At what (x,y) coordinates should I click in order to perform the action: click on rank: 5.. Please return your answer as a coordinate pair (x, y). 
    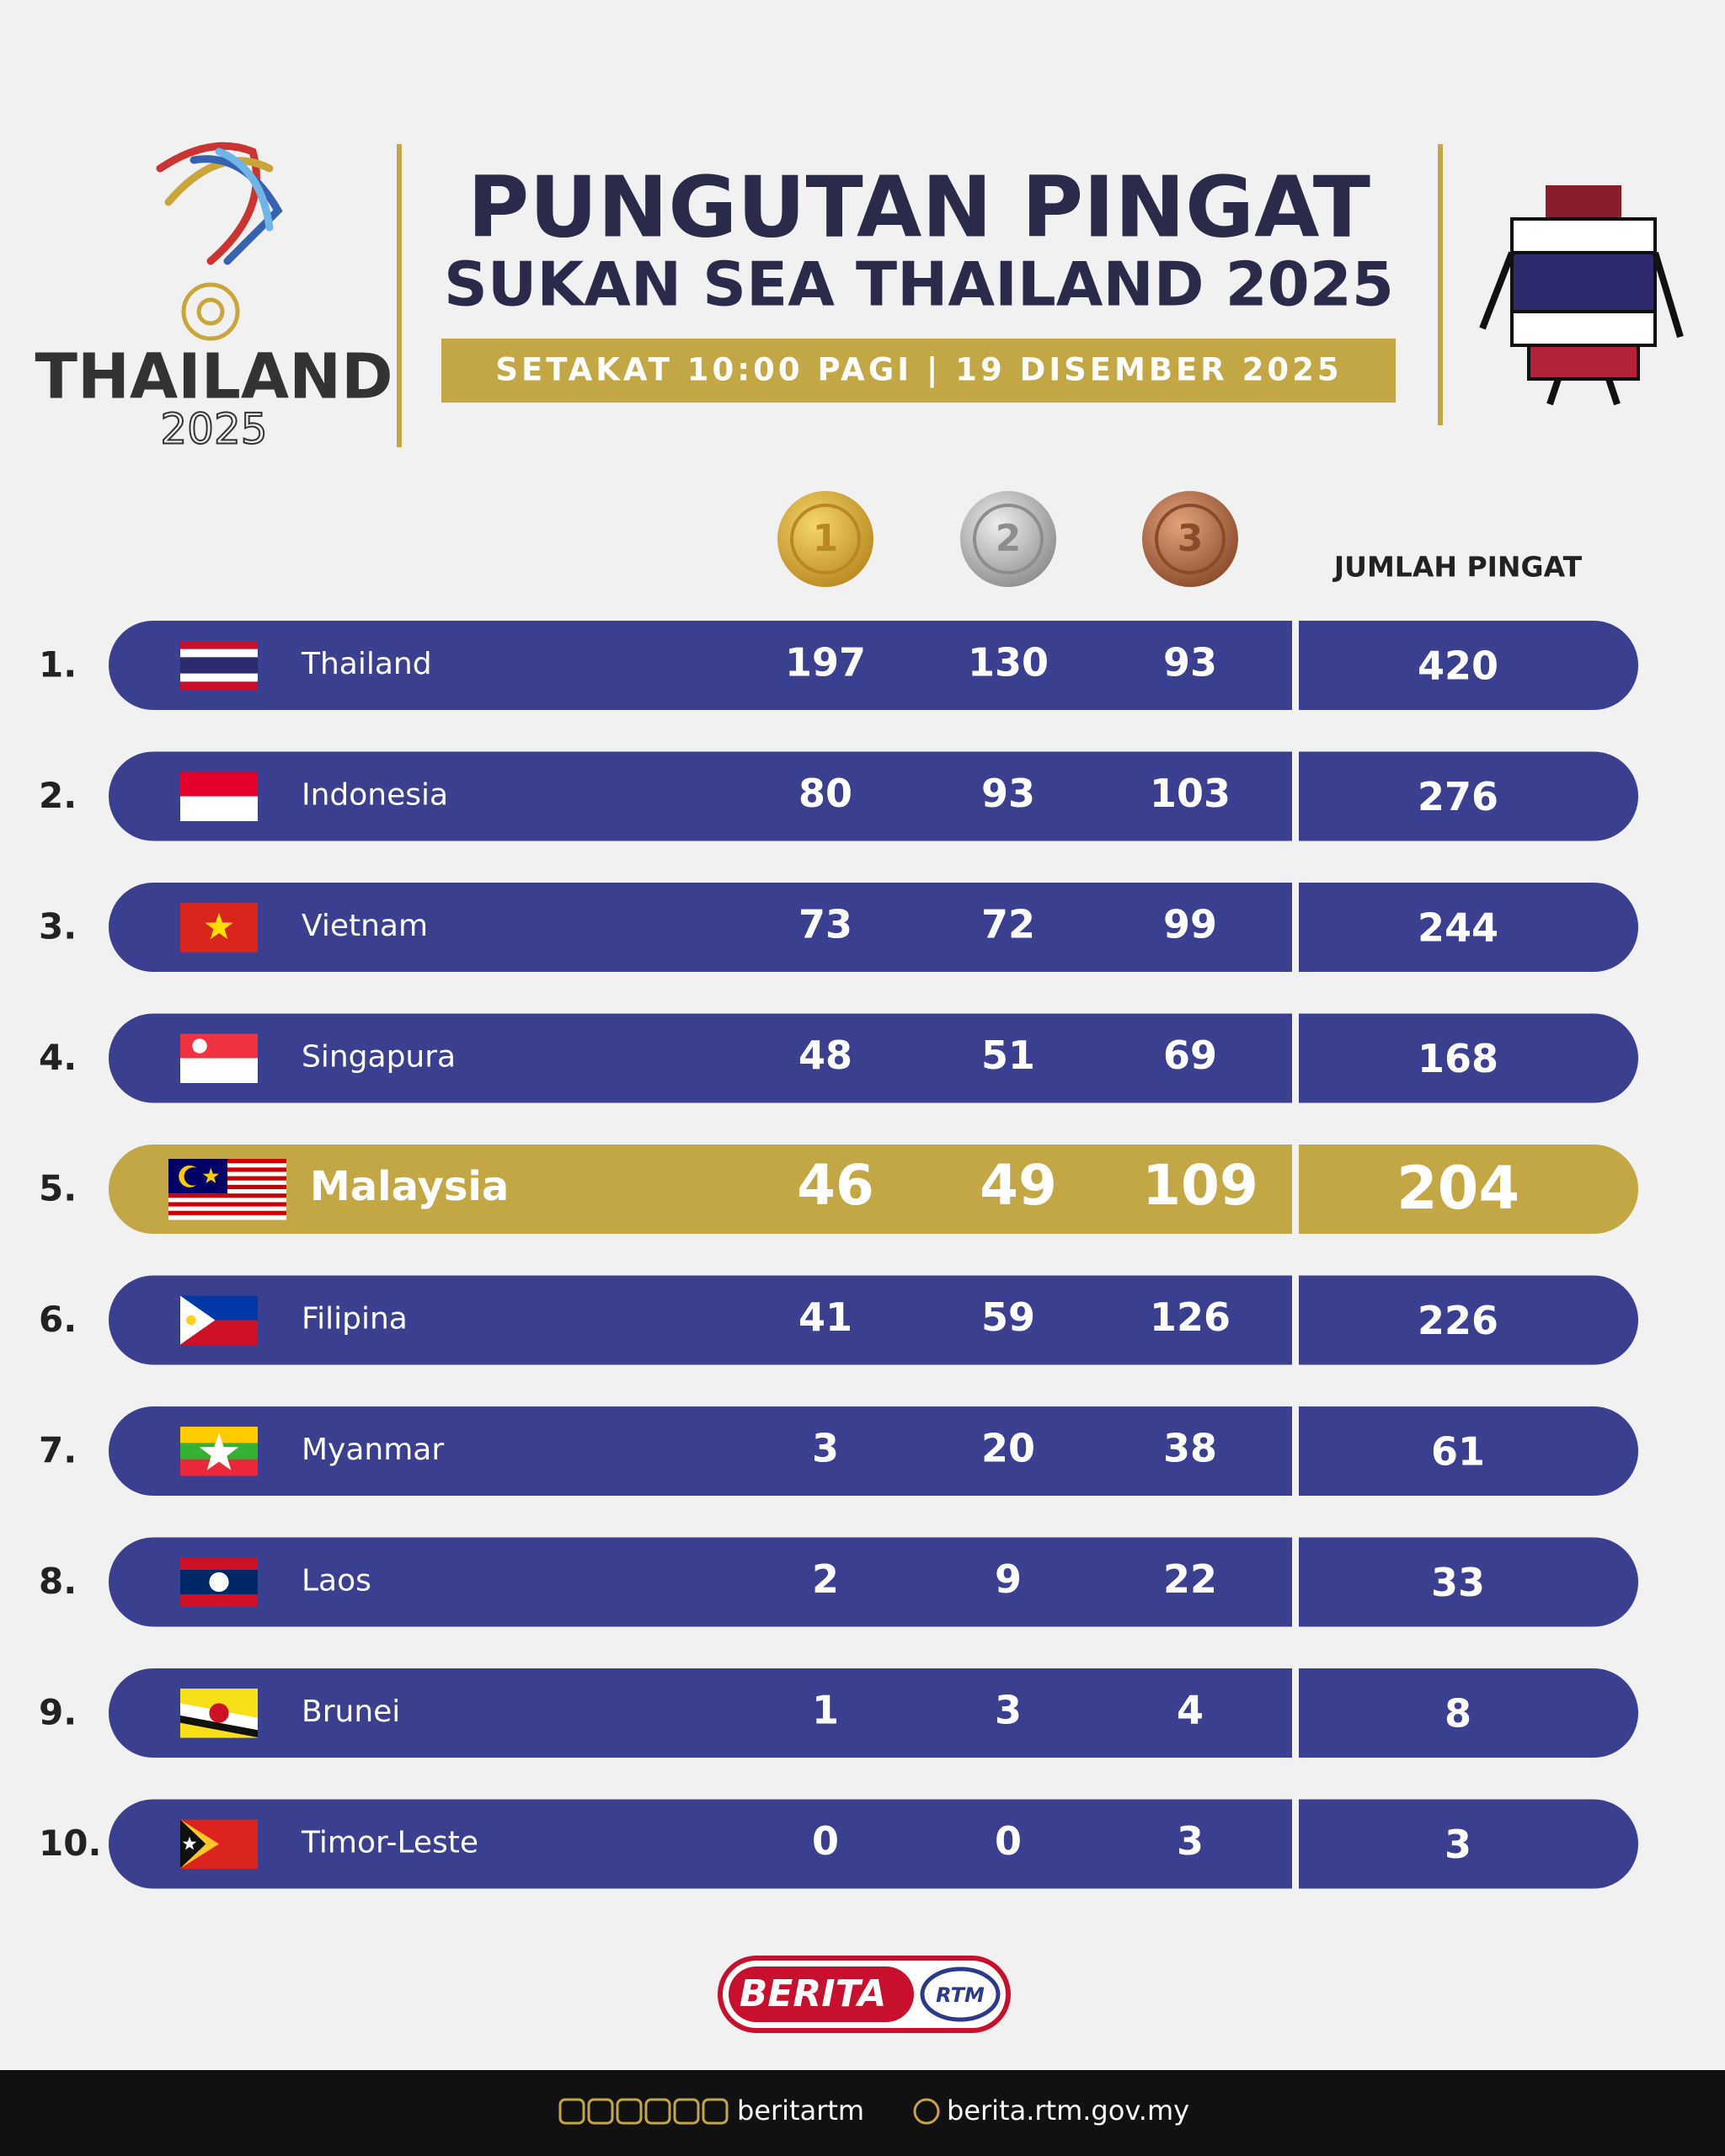
    Looking at the image, I should click on (58, 1188).